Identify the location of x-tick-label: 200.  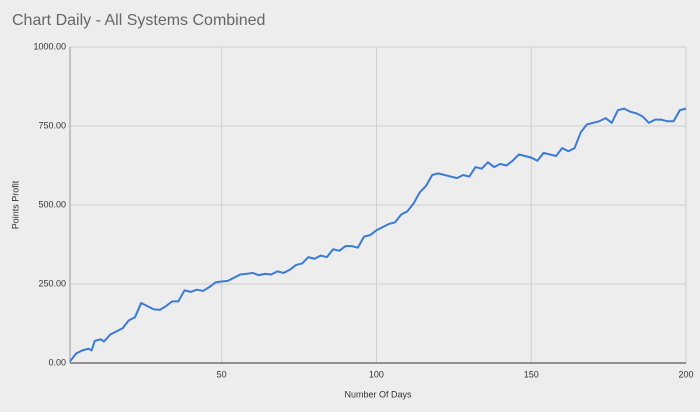
(685, 374).